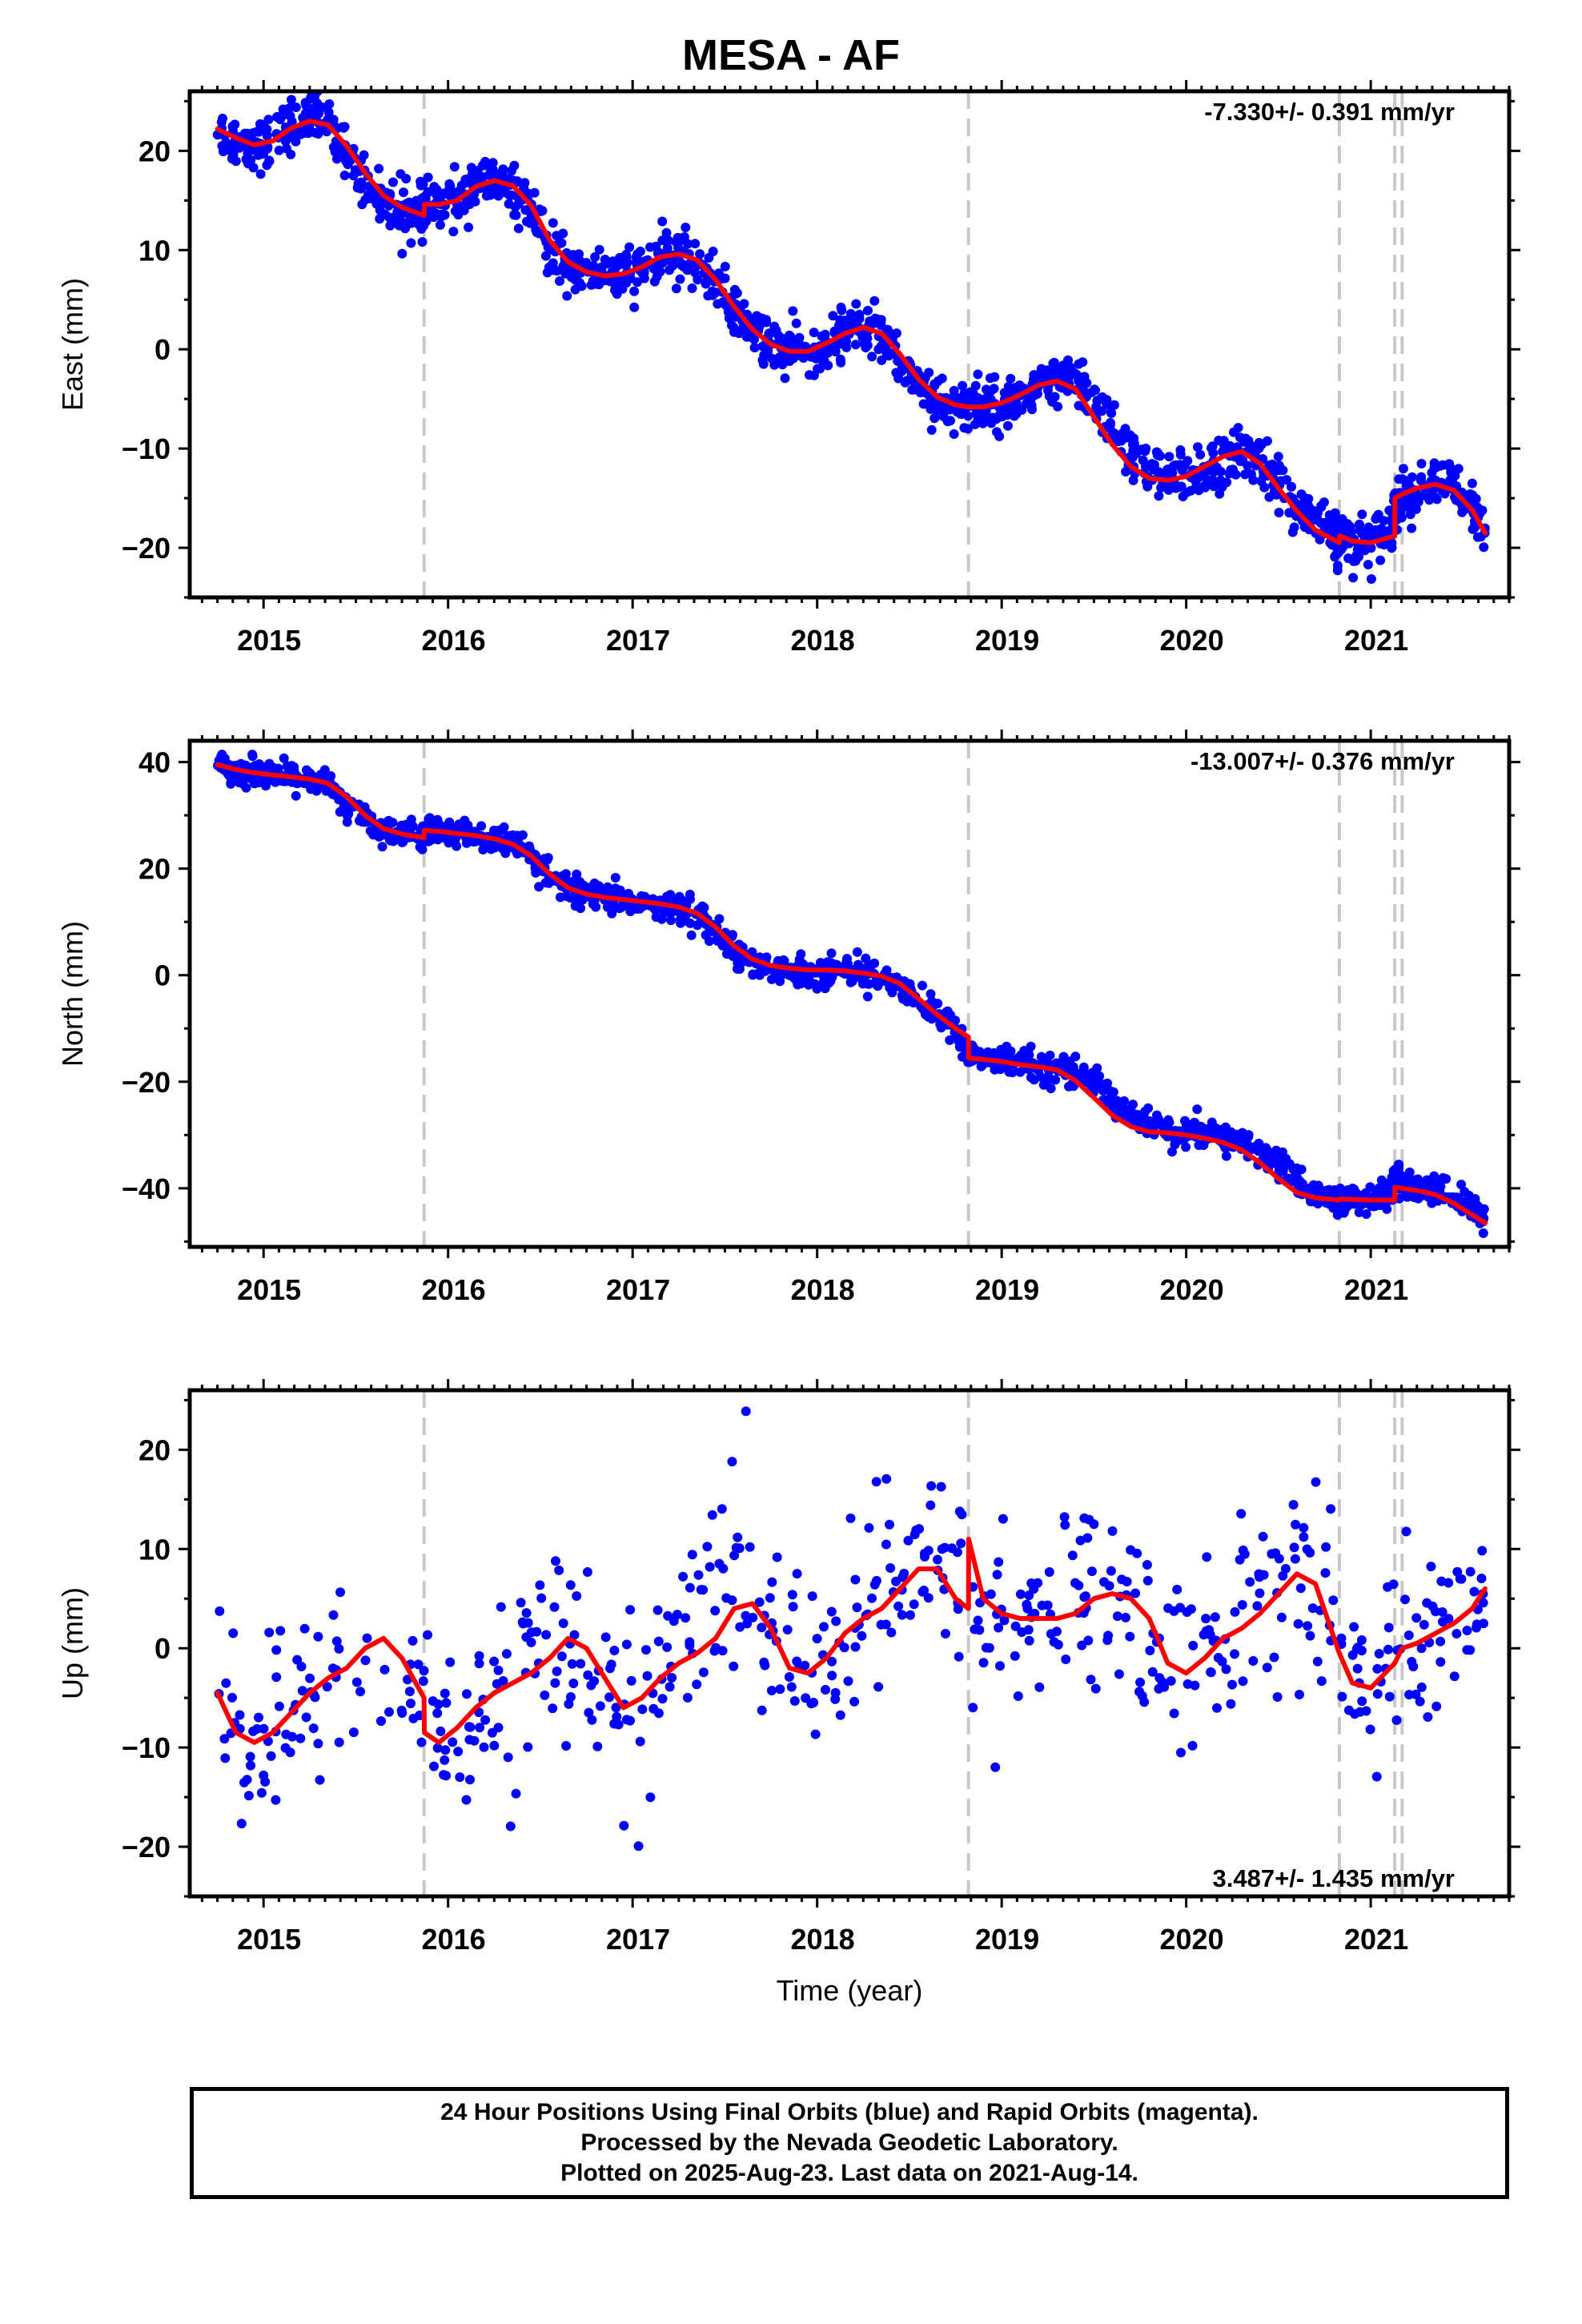 The image size is (1582, 2324). I want to click on y-tick-label: 40, so click(155, 762).